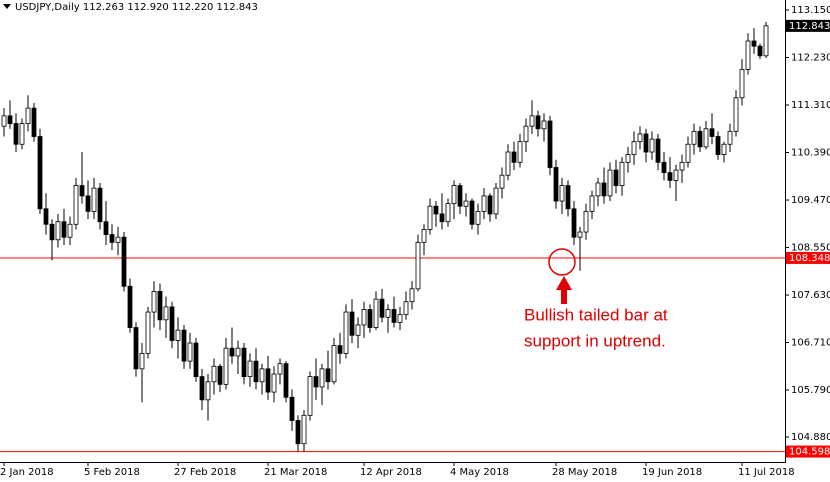 The image size is (830, 482). I want to click on y-tick-label: 107.630, so click(810, 295).